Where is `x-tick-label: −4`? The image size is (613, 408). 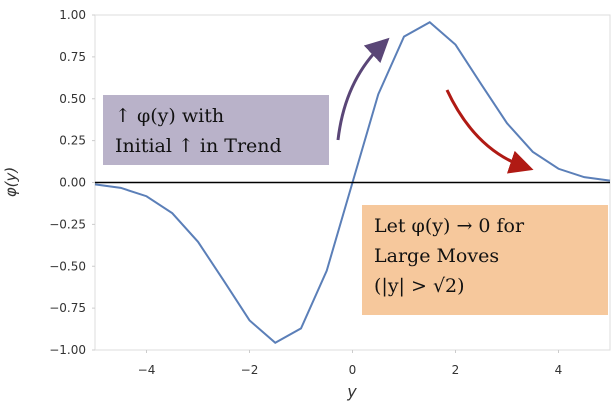 x-tick-label: −4 is located at coordinates (147, 370).